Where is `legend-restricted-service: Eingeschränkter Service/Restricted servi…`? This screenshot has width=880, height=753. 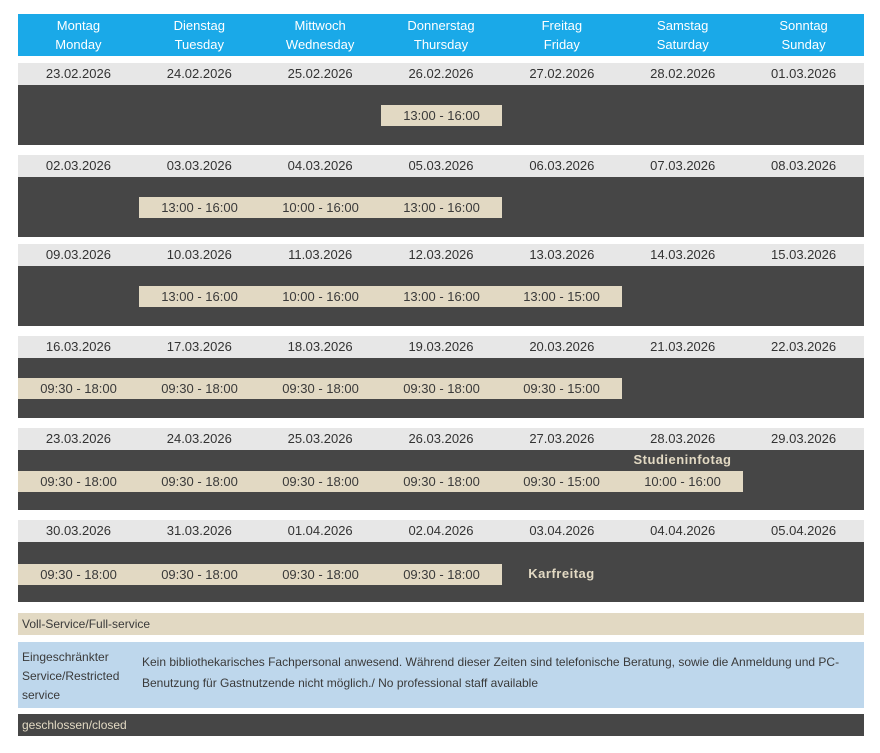 legend-restricted-service: Eingeschränkter Service/Restricted servi… is located at coordinates (441, 675).